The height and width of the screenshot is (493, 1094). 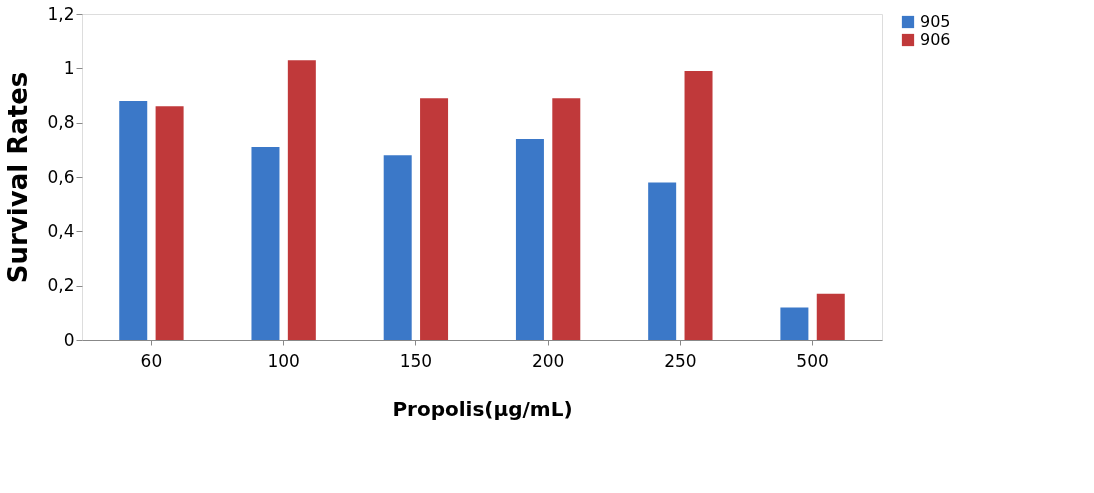 I want to click on x-axis-title: Propolis(µg/mL), so click(x=482, y=408).